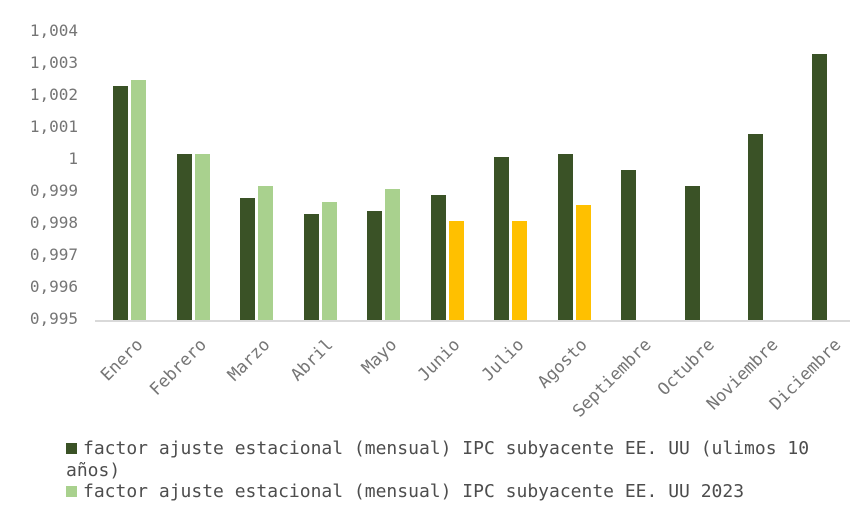 The image size is (850, 510). What do you see at coordinates (53, 222) in the screenshot?
I see `y-axis-tick-label: 0,998` at bounding box center [53, 222].